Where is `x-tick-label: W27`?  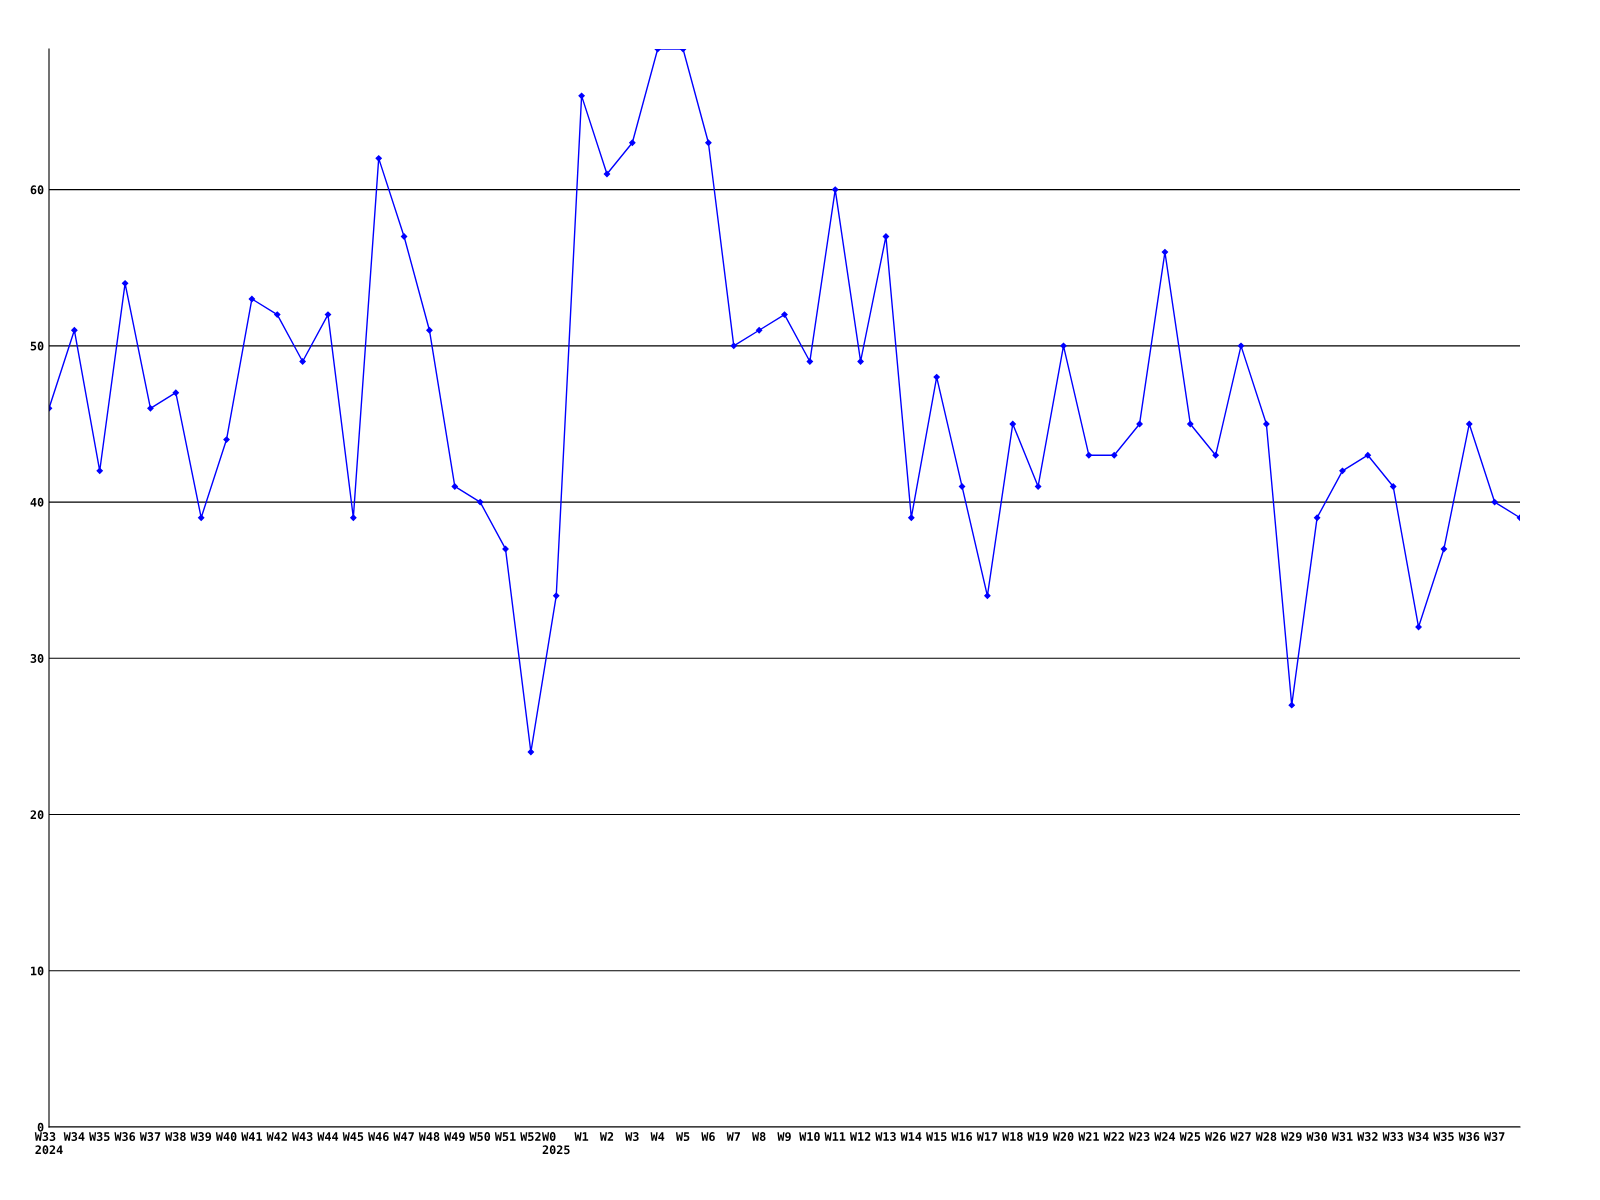 x-tick-label: W27 is located at coordinates (1240, 1136).